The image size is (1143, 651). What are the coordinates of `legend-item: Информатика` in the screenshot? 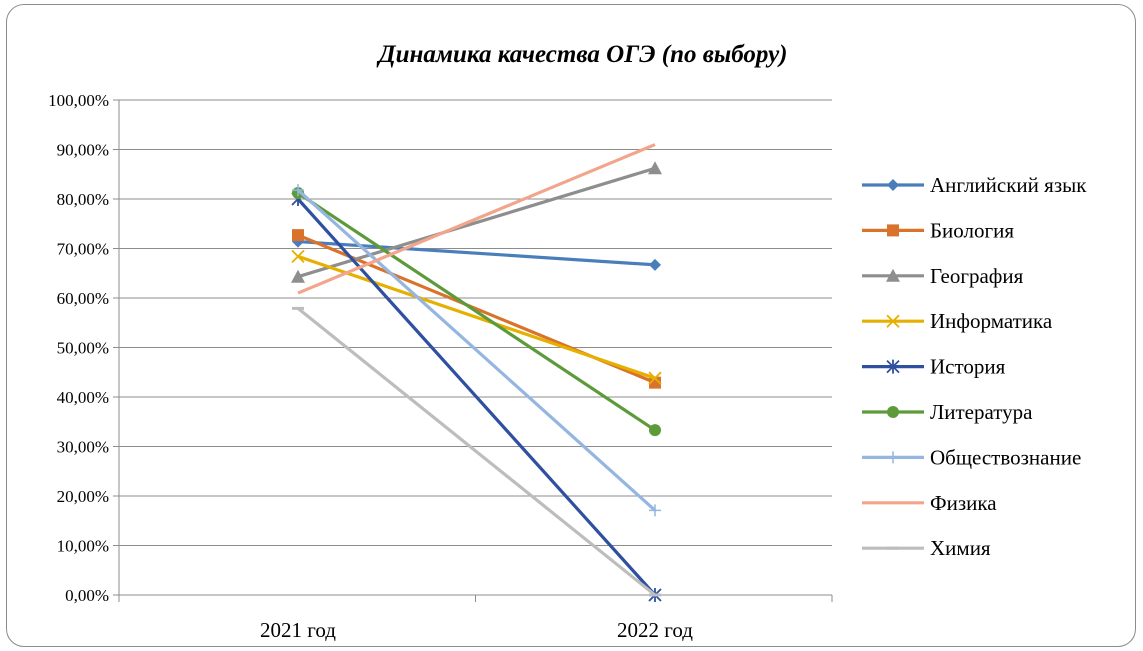 It's located at (957, 321).